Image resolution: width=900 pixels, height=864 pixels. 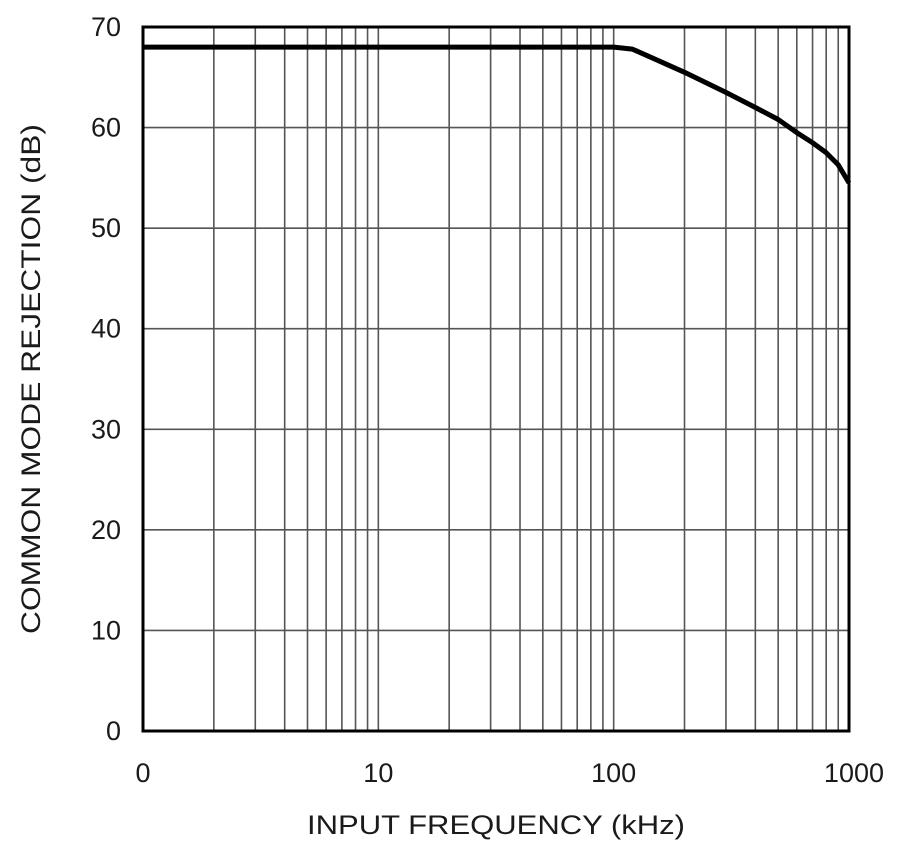 What do you see at coordinates (378, 773) in the screenshot?
I see `x-tick-label: 10` at bounding box center [378, 773].